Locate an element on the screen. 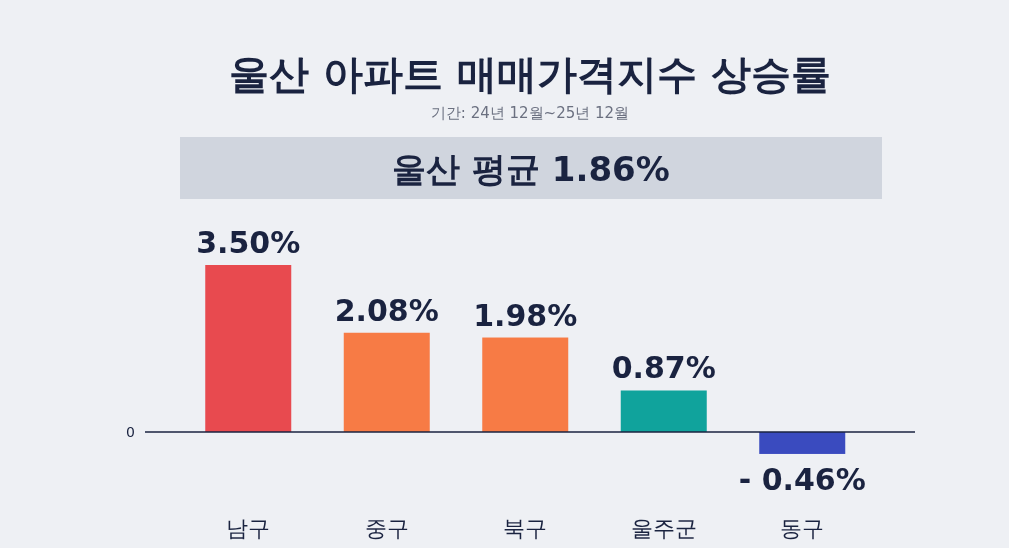  chart-title: 울산 아파트 매매가격지수 상승률 is located at coordinates (530, 74).